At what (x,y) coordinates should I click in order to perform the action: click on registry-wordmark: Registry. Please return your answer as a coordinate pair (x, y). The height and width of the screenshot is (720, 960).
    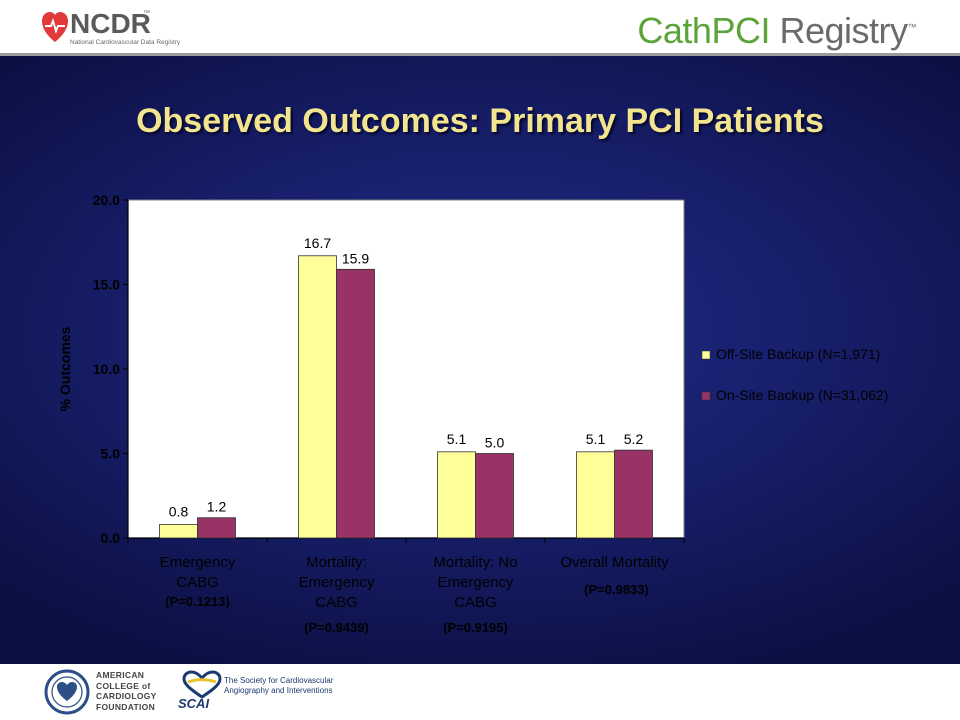
    Looking at the image, I should click on (838, 30).